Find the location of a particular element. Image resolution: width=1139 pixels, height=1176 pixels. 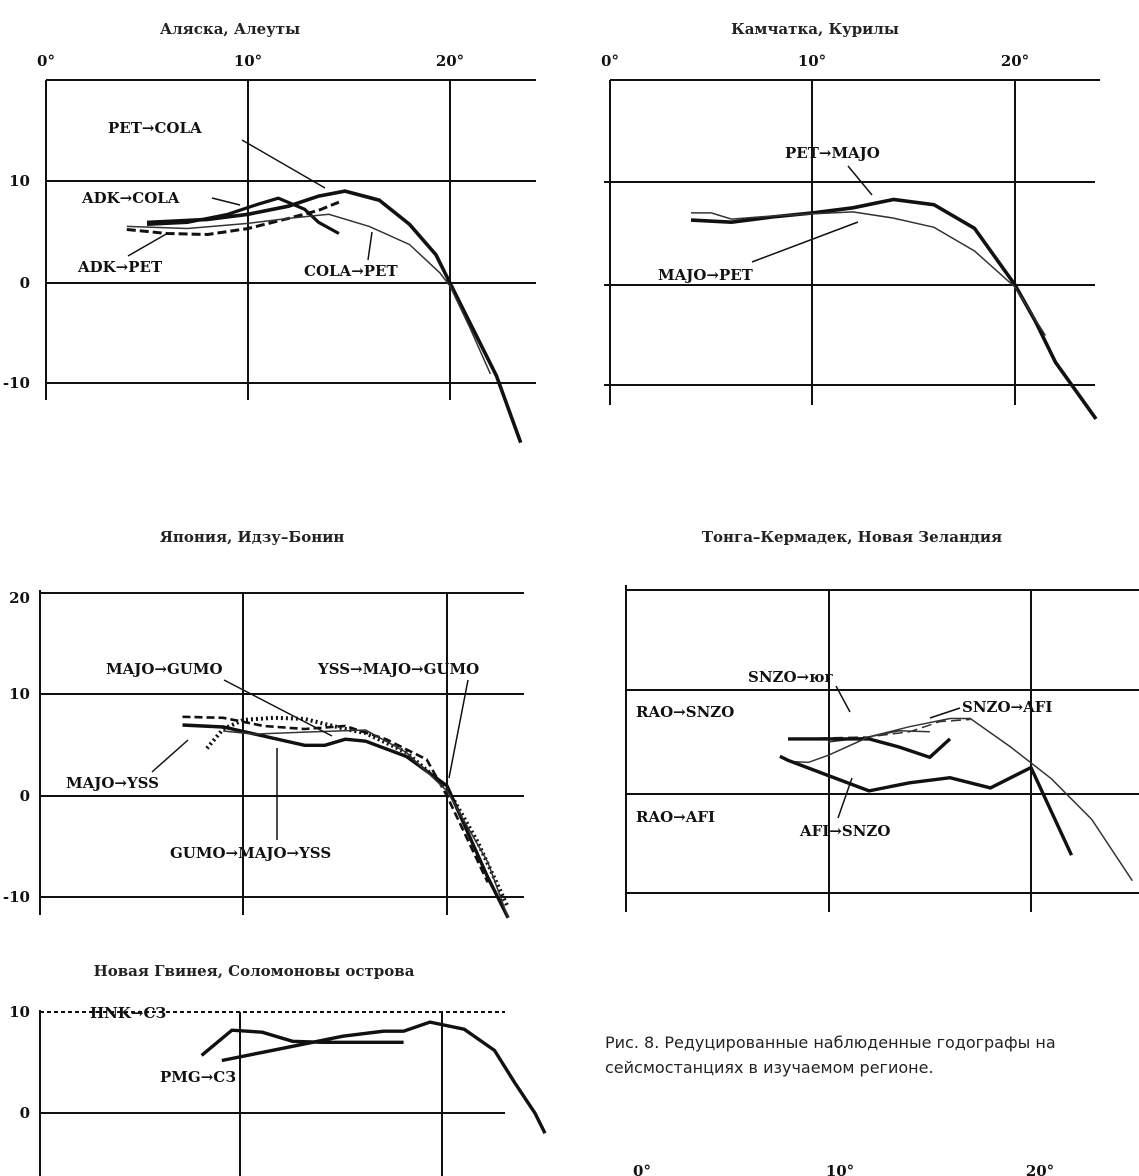

detached-axis-labels: 0° 10° 20° is located at coordinates (843, 1169).